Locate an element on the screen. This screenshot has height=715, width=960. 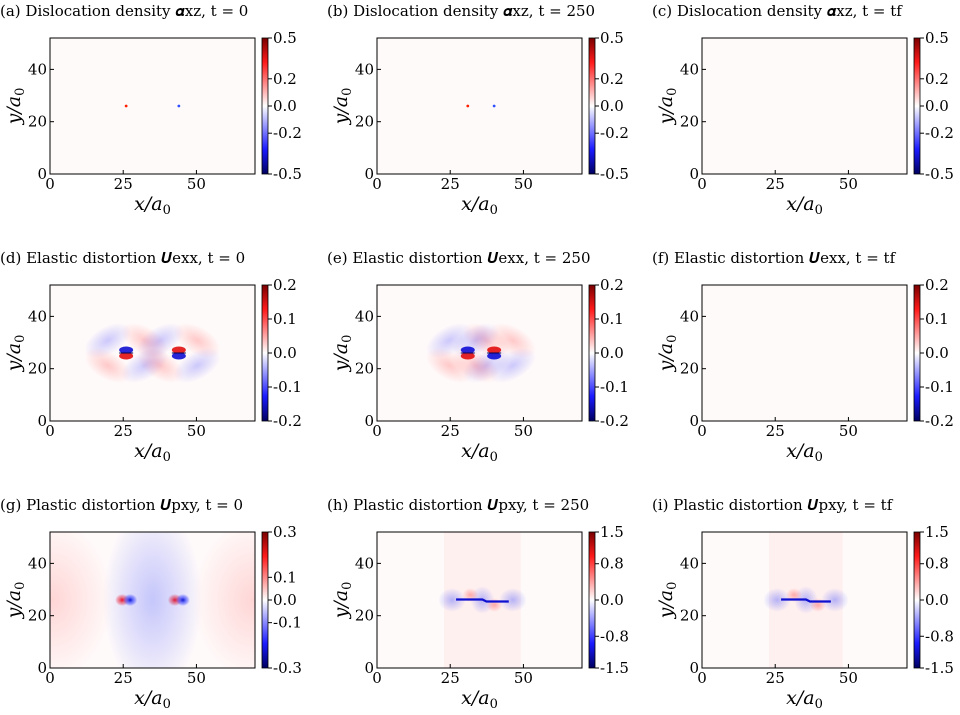
field-i is located at coordinates (806, 600).